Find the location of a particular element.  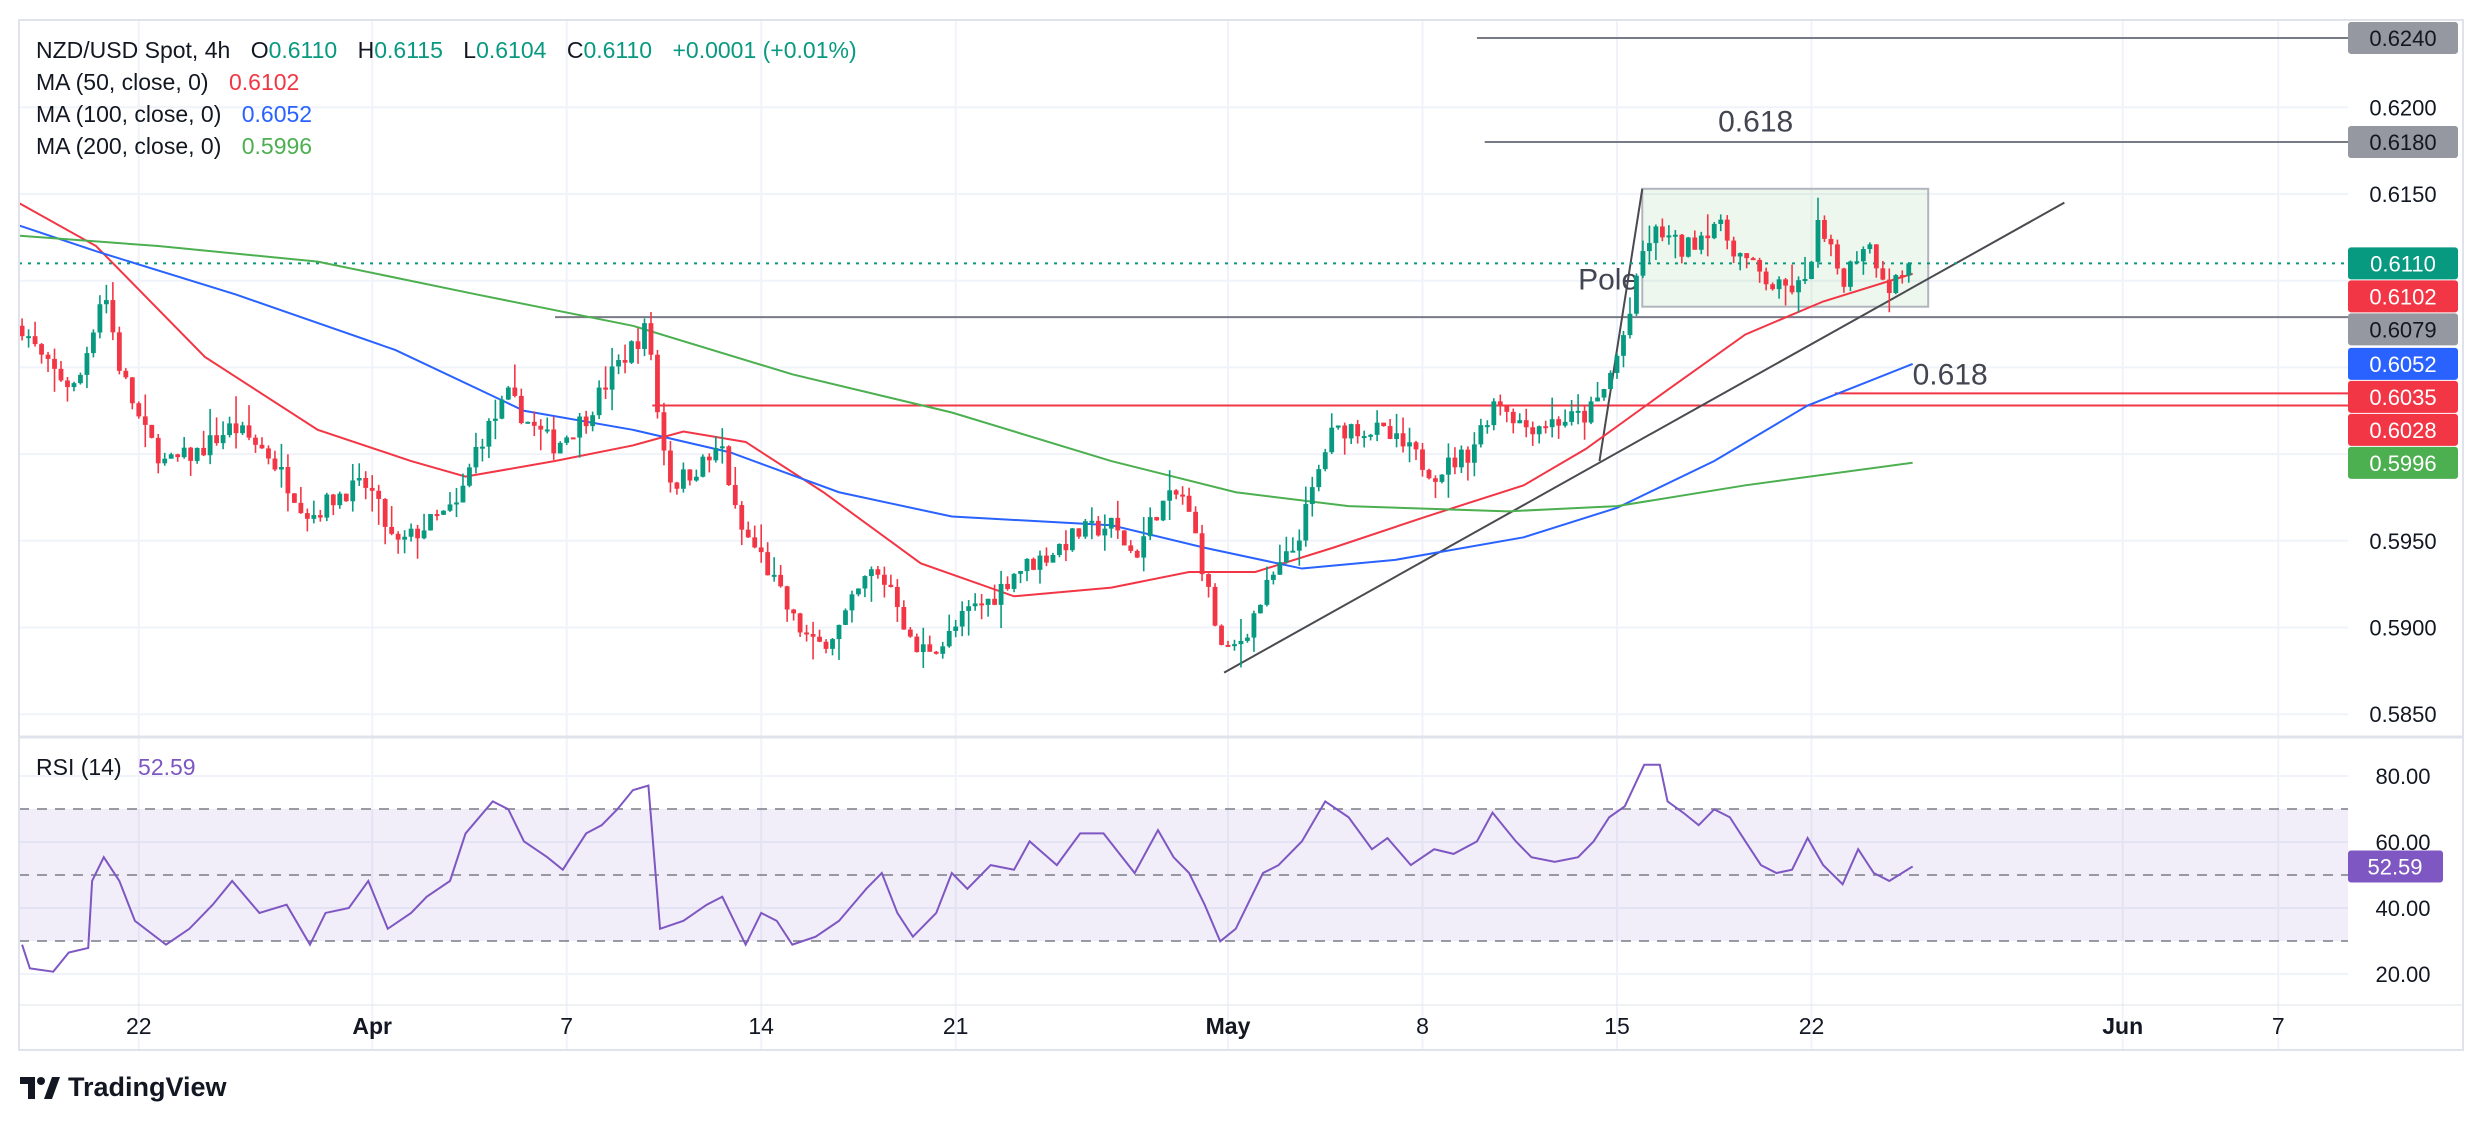

time-tick-label: 14 is located at coordinates (761, 1026).